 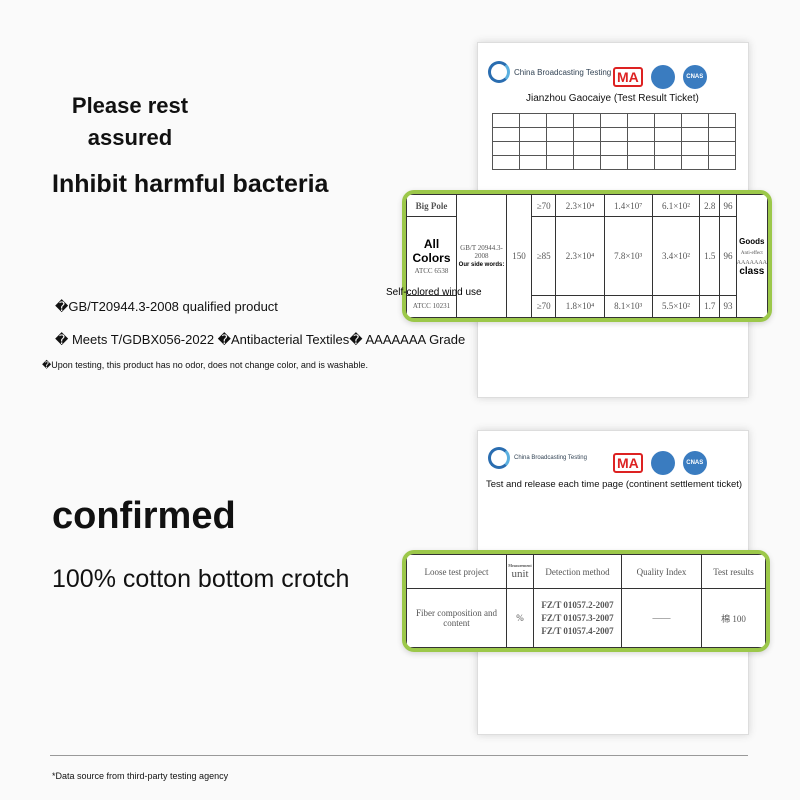 I want to click on anti-label: Anti-effect, so click(x=751, y=253).